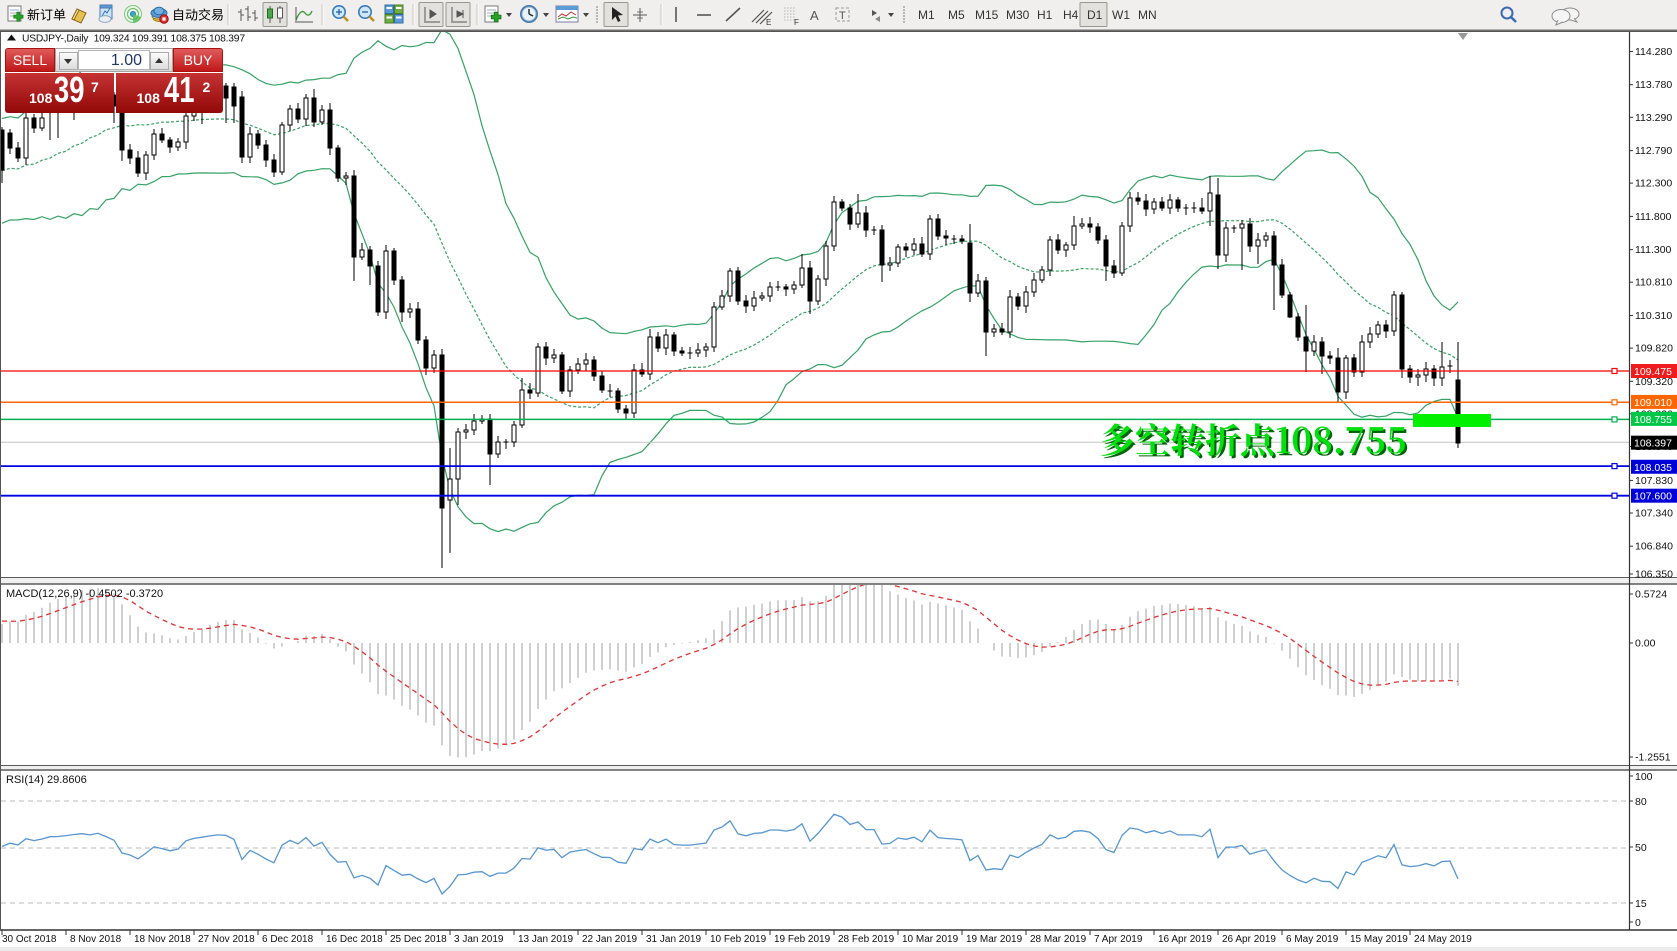 The height and width of the screenshot is (951, 1677). What do you see at coordinates (1654, 349) in the screenshot?
I see `svg-text: 109.820` at bounding box center [1654, 349].